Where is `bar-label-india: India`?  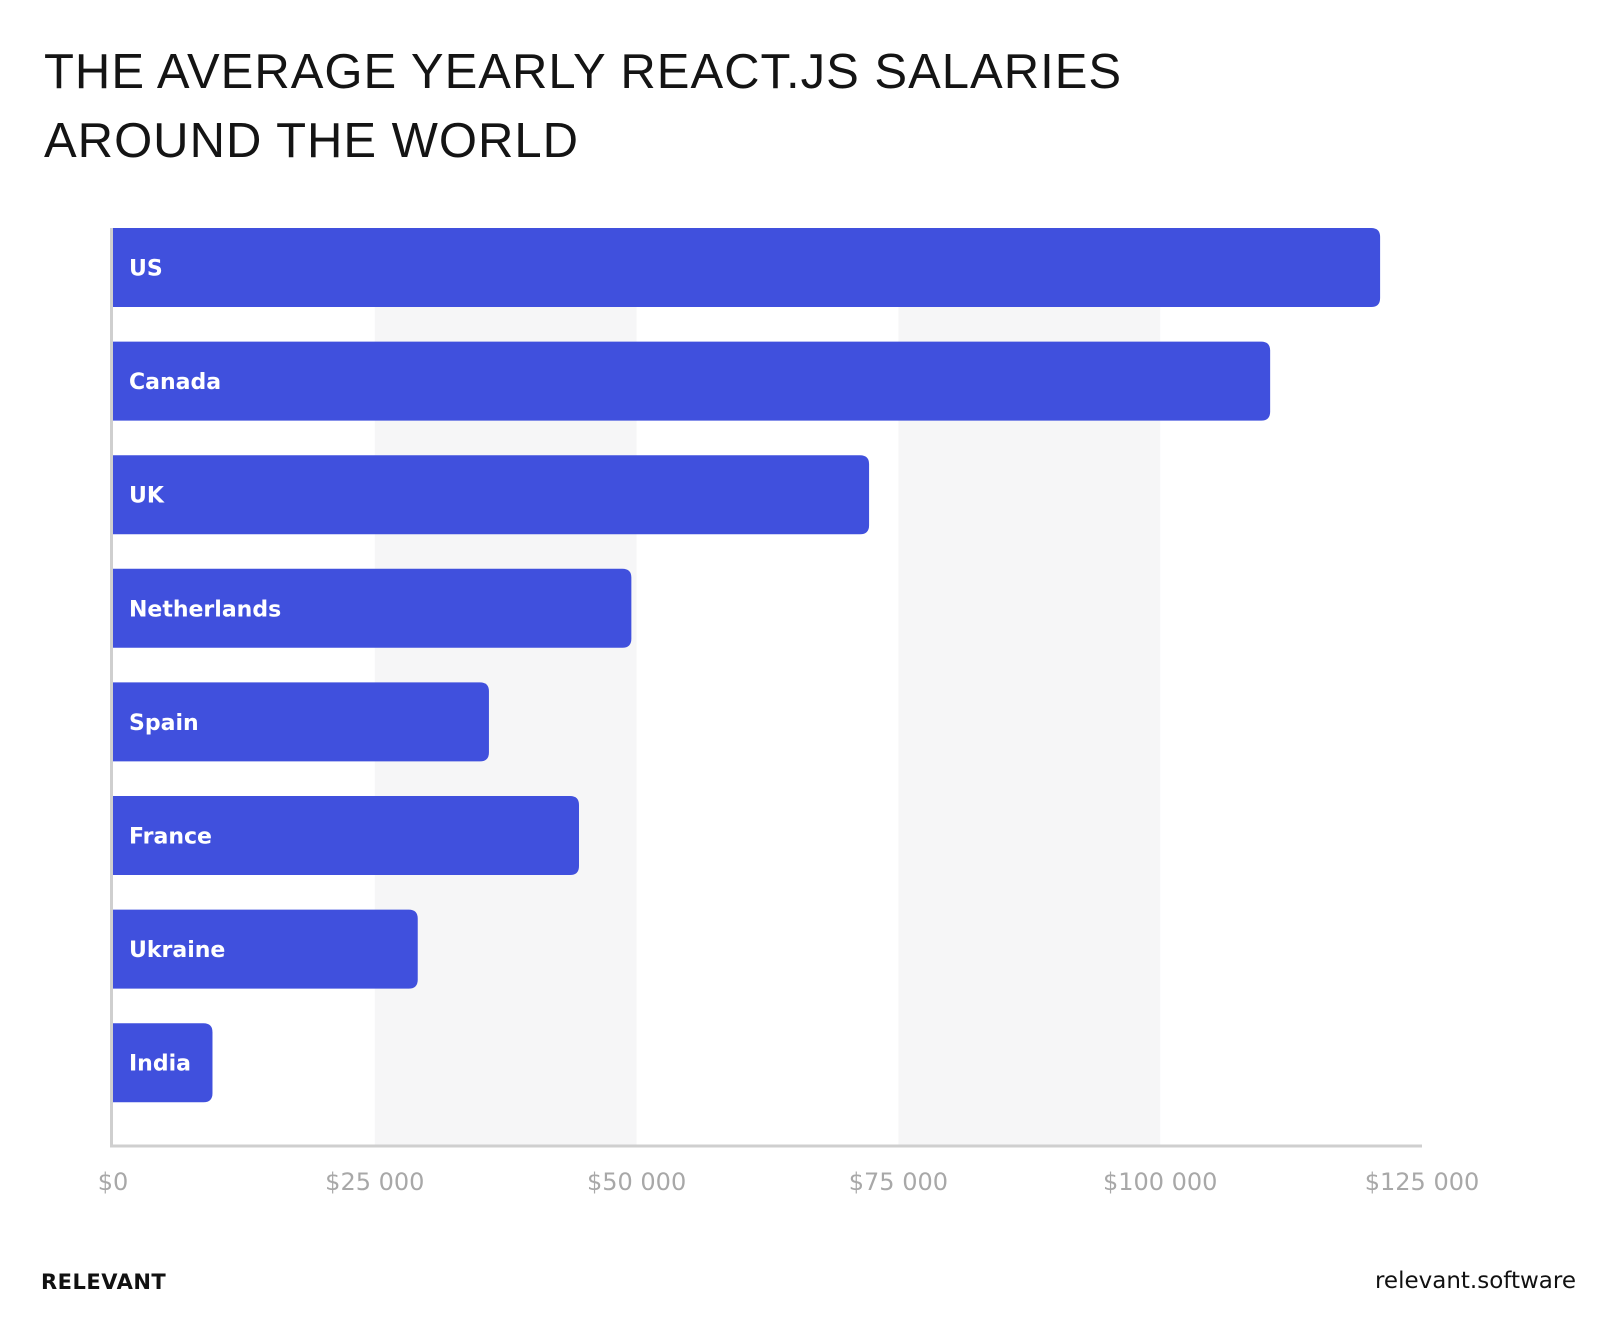 bar-label-india: India is located at coordinates (160, 1064).